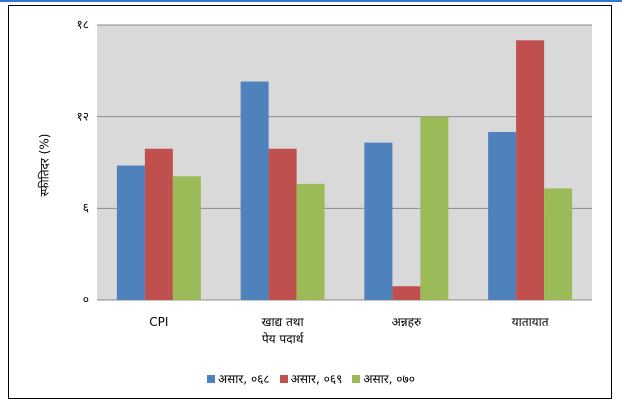  I want to click on window-edge, so click(311, 1).